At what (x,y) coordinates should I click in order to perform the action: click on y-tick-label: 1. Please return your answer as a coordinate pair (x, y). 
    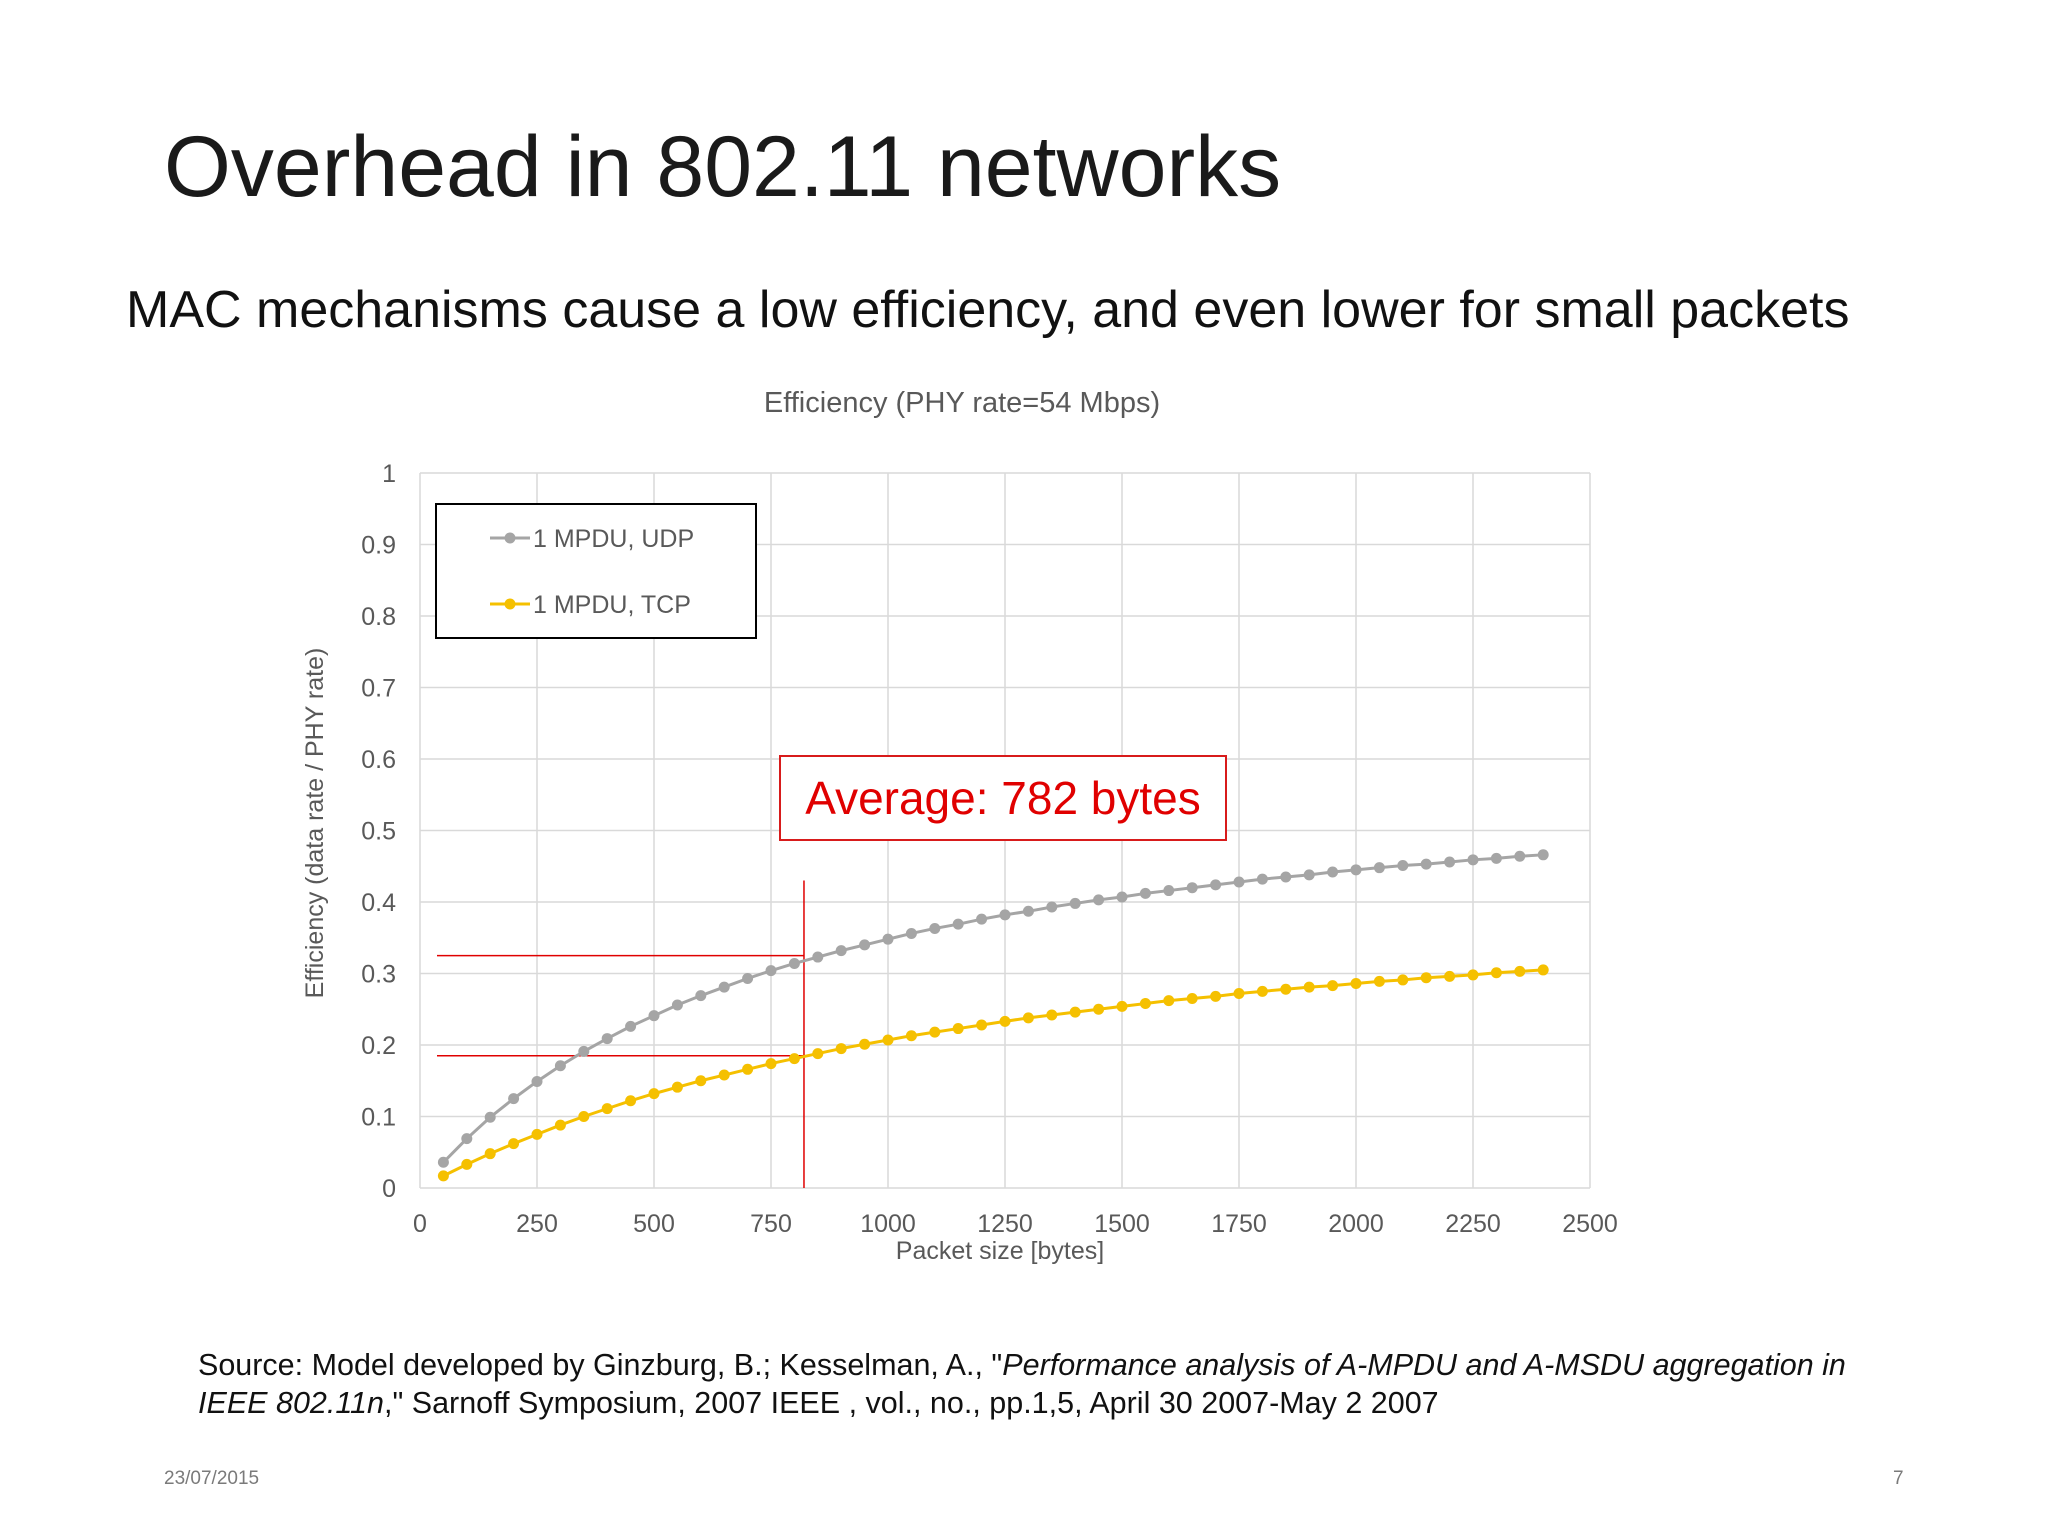
    Looking at the image, I should click on (389, 474).